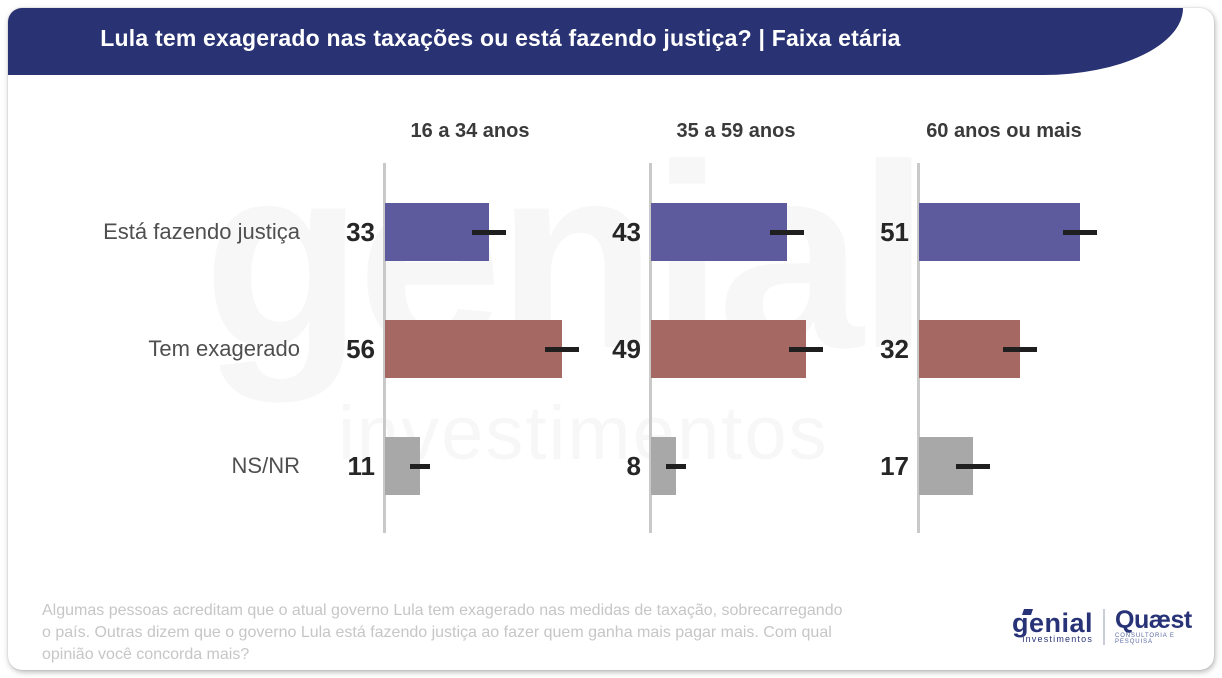  What do you see at coordinates (1053, 626) in the screenshot?
I see `genial-logo: genial investimentos` at bounding box center [1053, 626].